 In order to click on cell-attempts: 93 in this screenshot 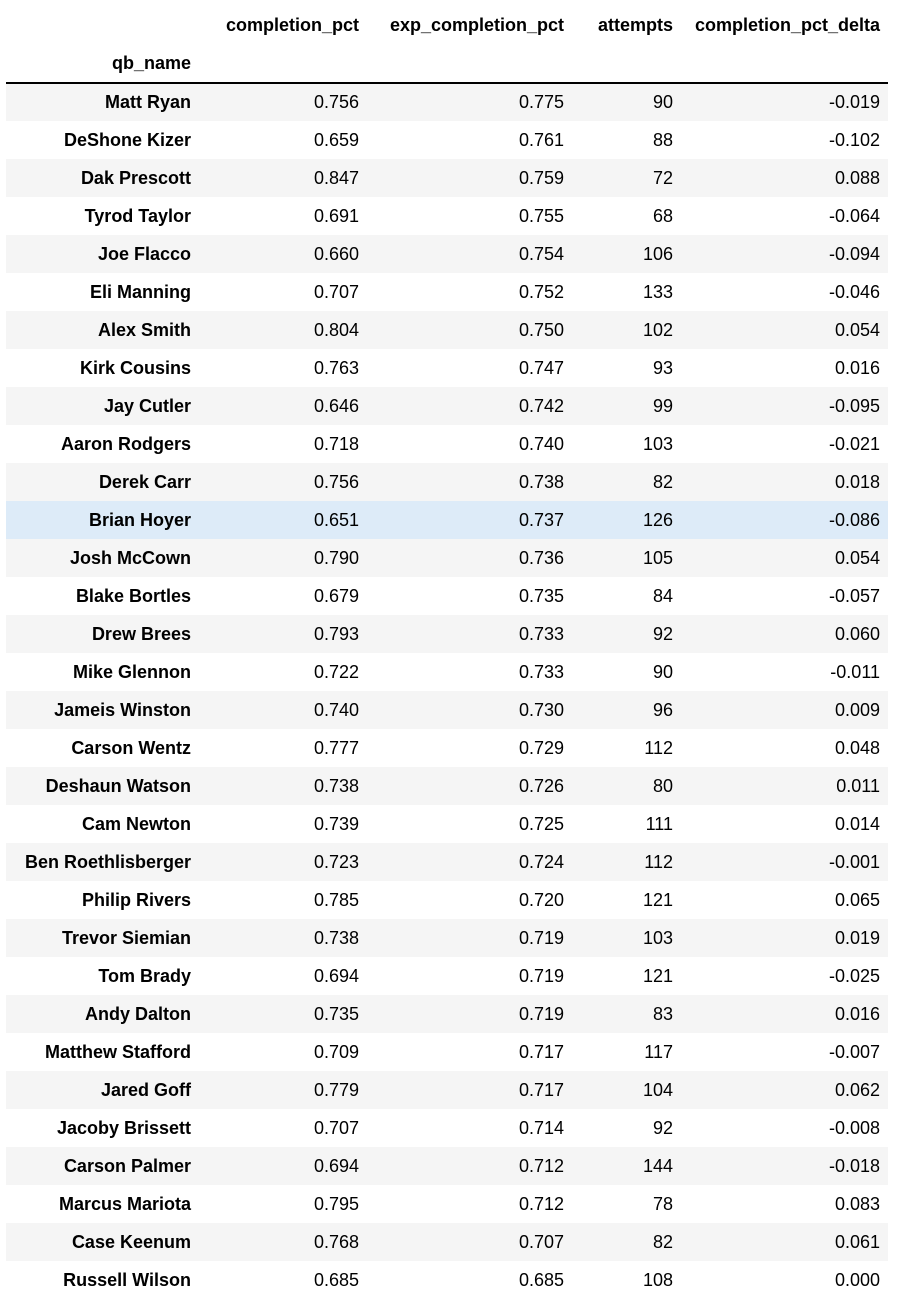, I will do `click(662, 367)`.